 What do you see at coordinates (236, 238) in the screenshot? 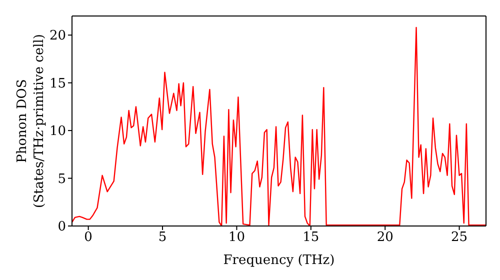
I see `x-tick-label: 10` at bounding box center [236, 238].